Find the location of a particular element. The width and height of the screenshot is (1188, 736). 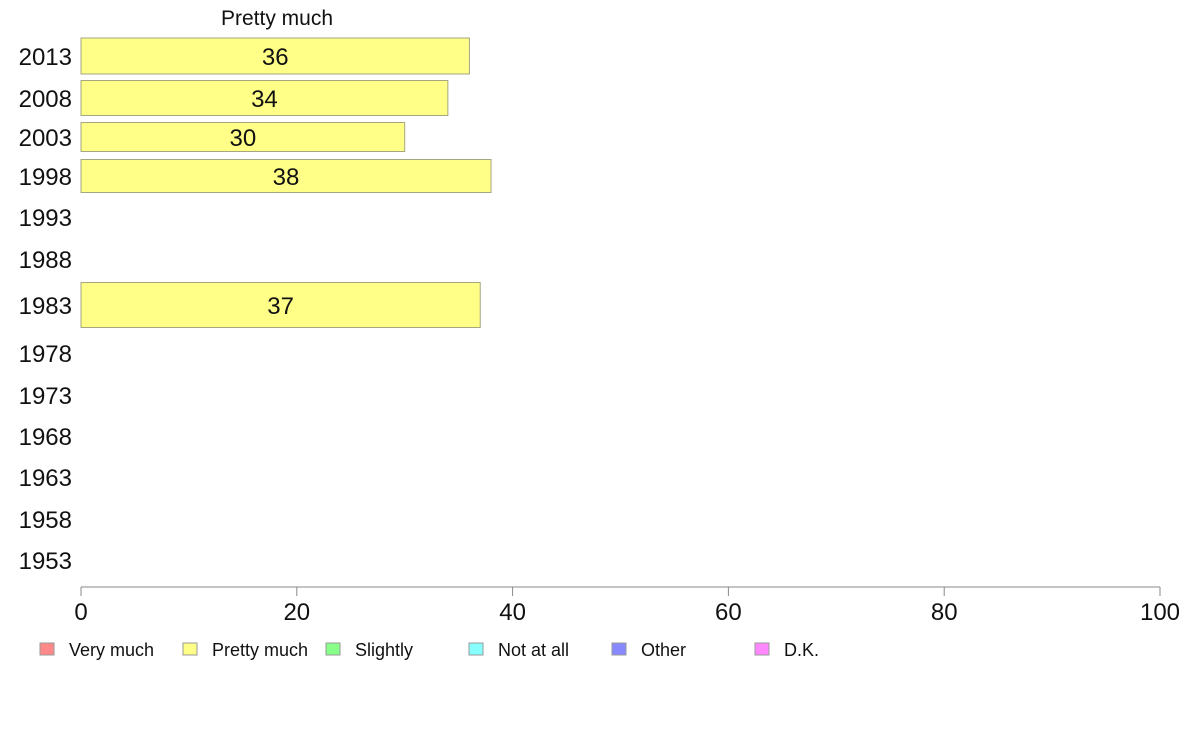

category-label-1953: 1953 is located at coordinates (45, 561).